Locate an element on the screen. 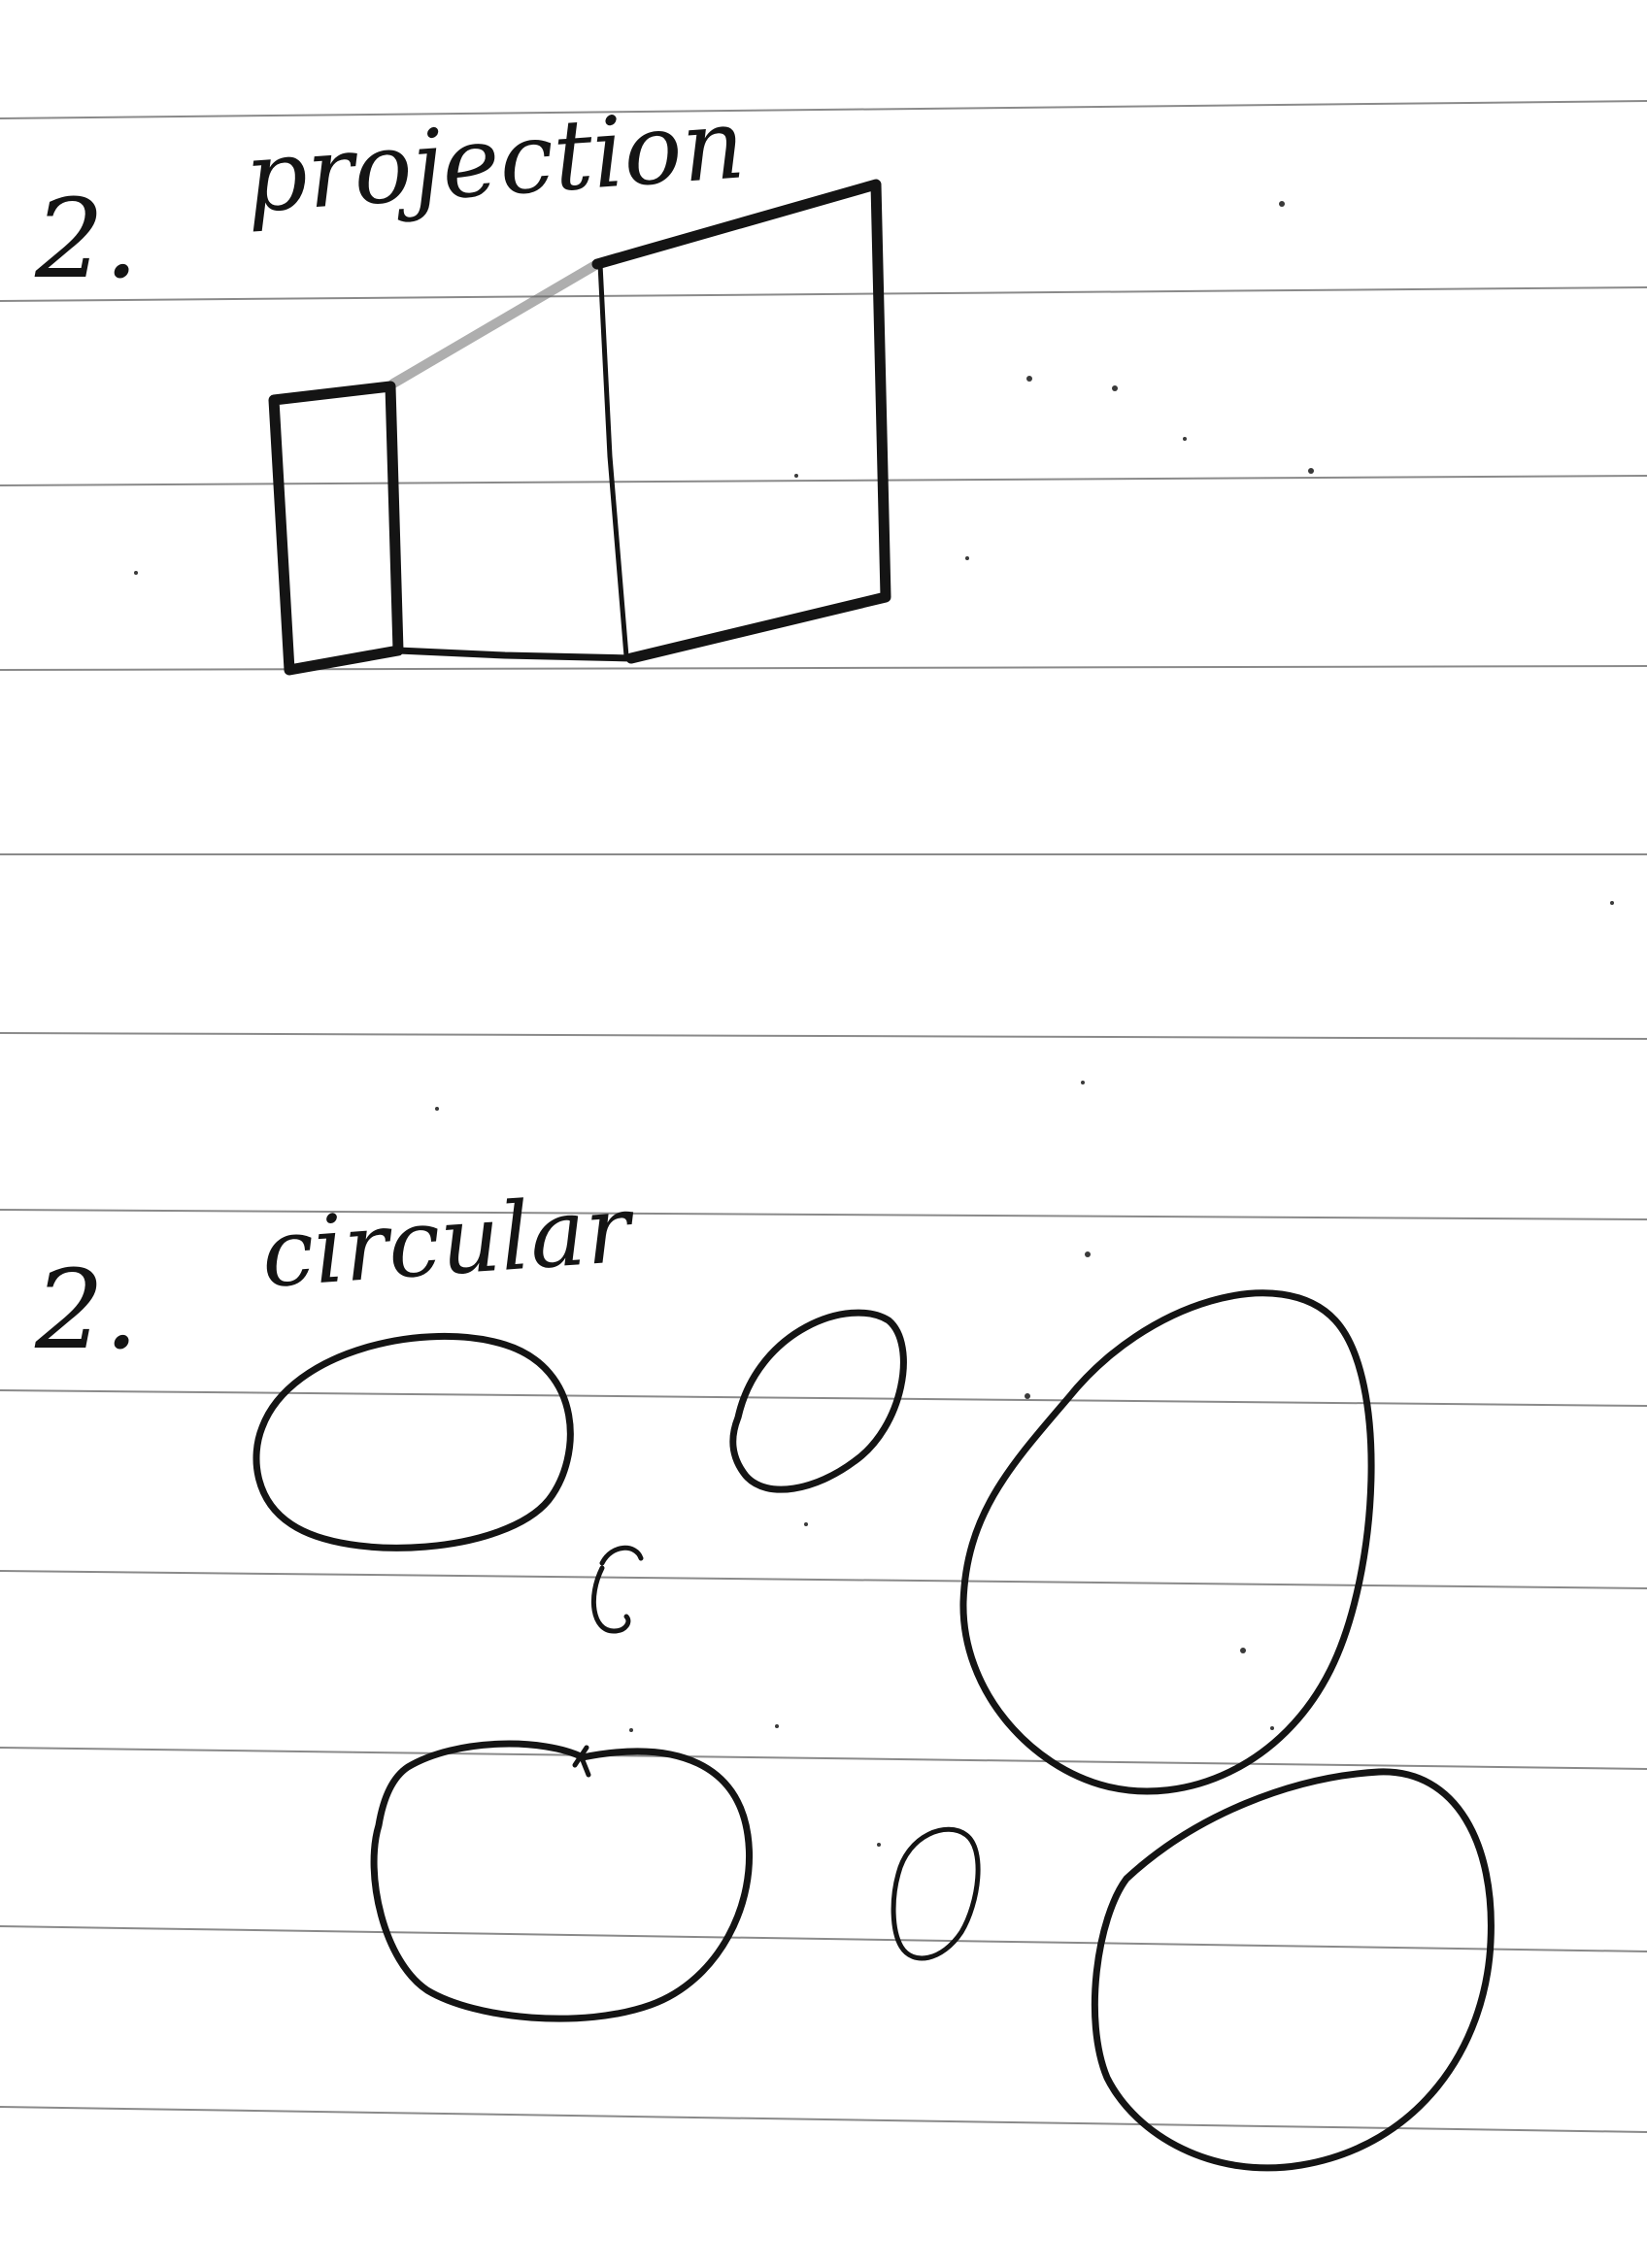  section-heading: circular is located at coordinates (448, 1241).